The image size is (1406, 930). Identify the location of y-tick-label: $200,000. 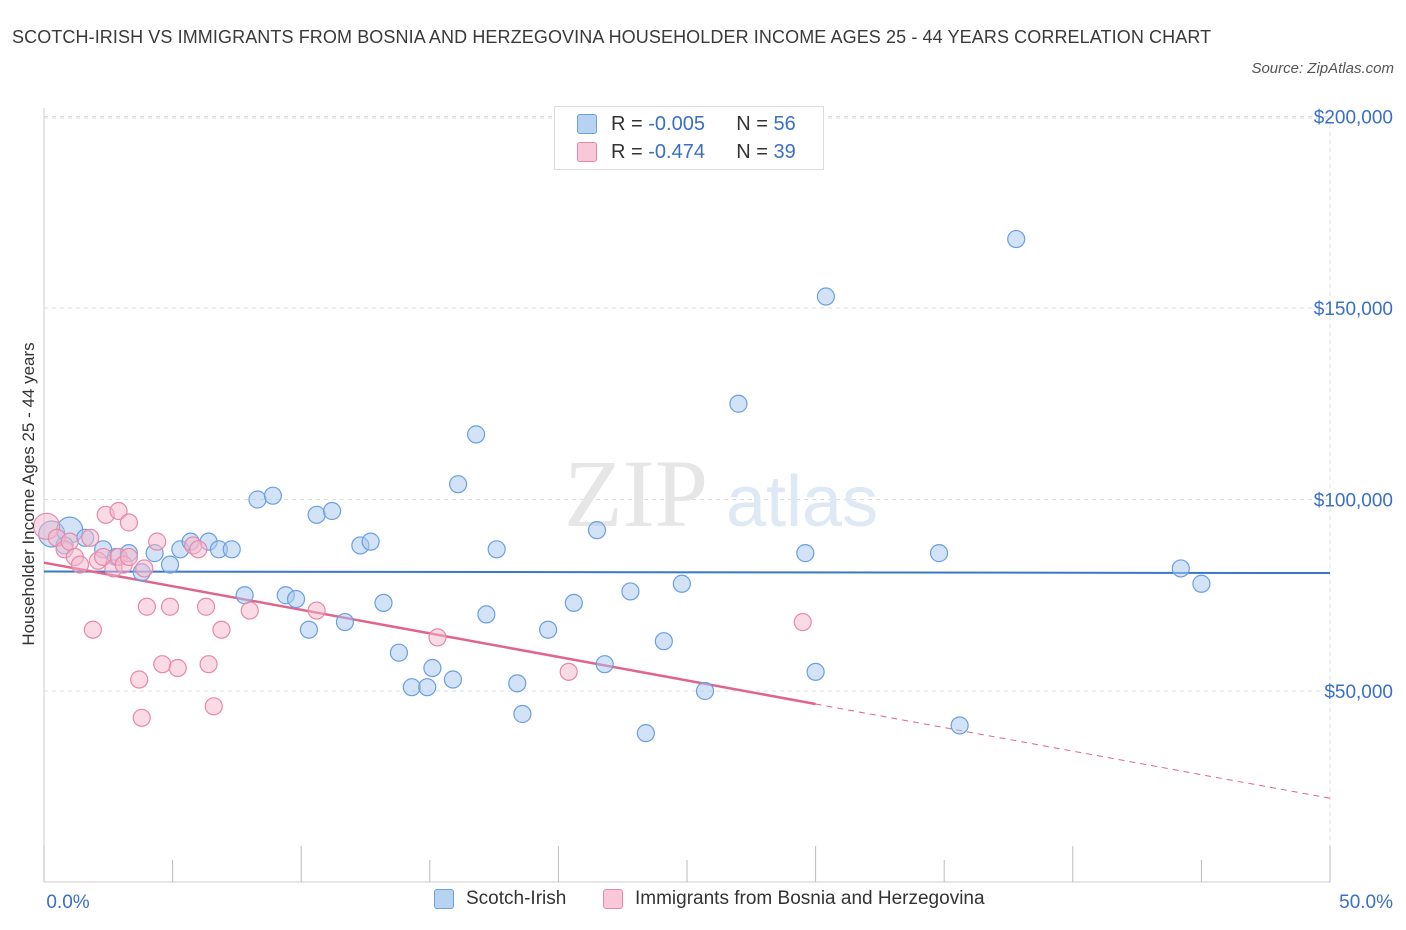
(1353, 118).